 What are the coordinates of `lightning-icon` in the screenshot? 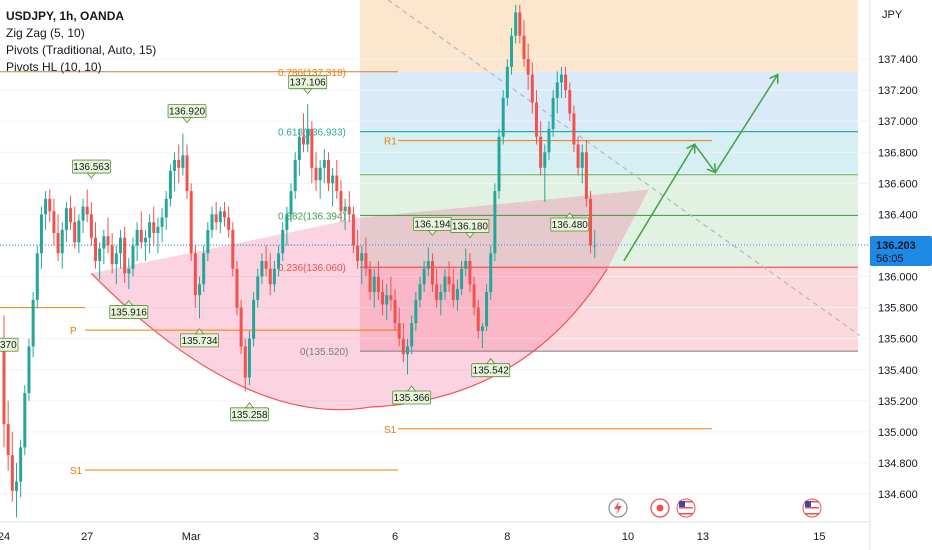 It's located at (618, 508).